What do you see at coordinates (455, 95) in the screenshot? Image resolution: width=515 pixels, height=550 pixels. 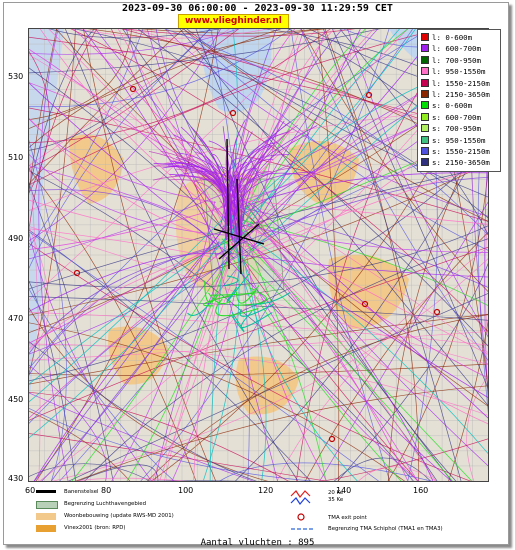 I see `legend-item: l: 2150-3650m` at bounding box center [455, 95].